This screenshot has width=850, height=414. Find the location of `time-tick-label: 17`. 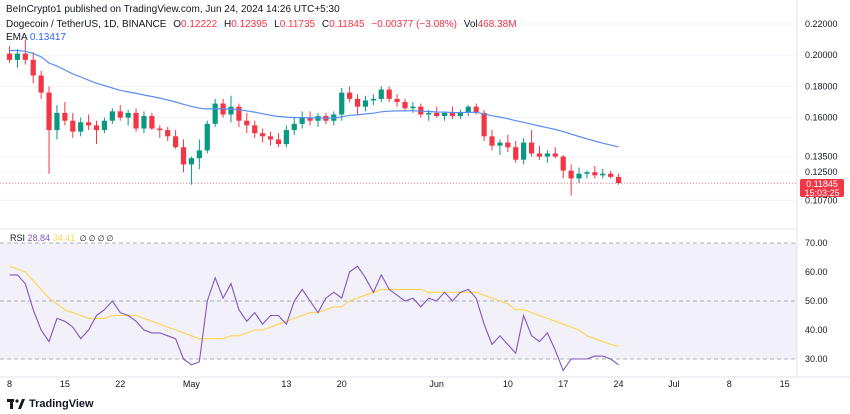

time-tick-label: 17 is located at coordinates (563, 384).